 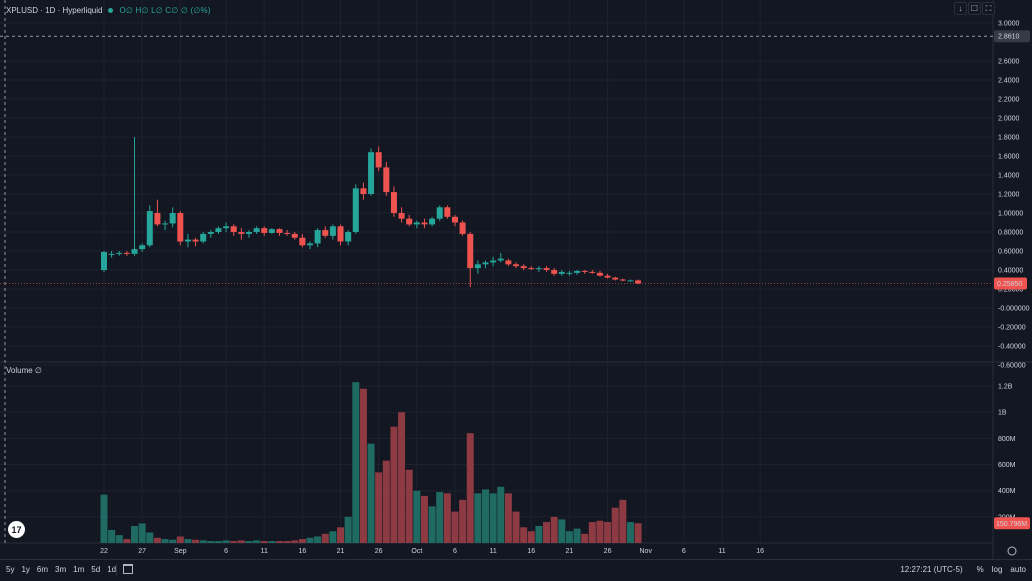 I want to click on move-down-icon: ↓, so click(x=960, y=8).